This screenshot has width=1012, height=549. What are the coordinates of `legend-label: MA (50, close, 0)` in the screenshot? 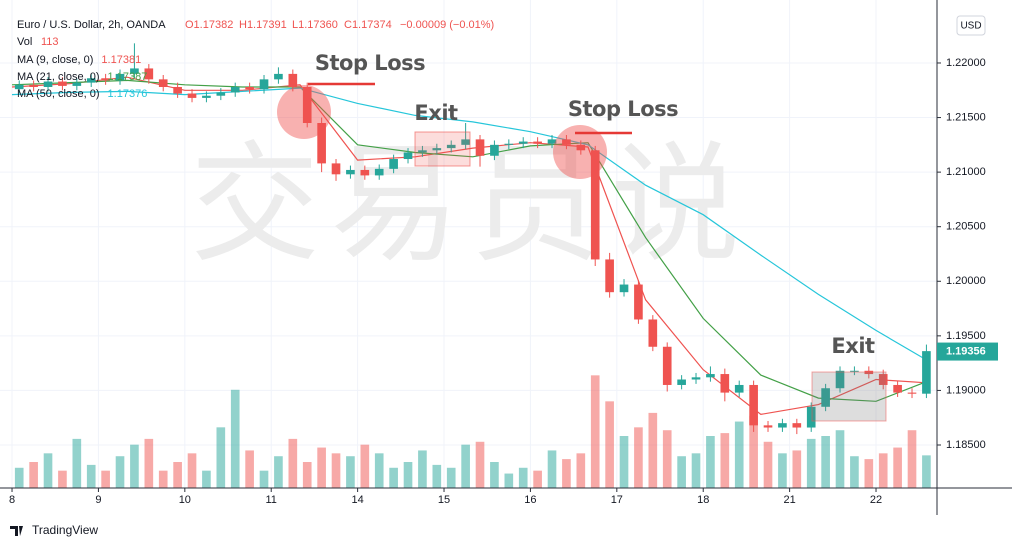 It's located at (58, 94).